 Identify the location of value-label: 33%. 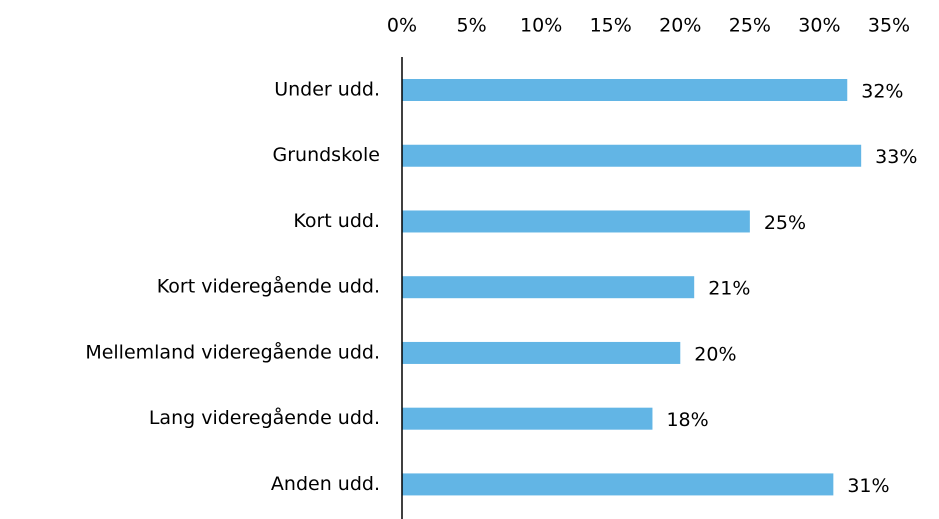
(896, 157).